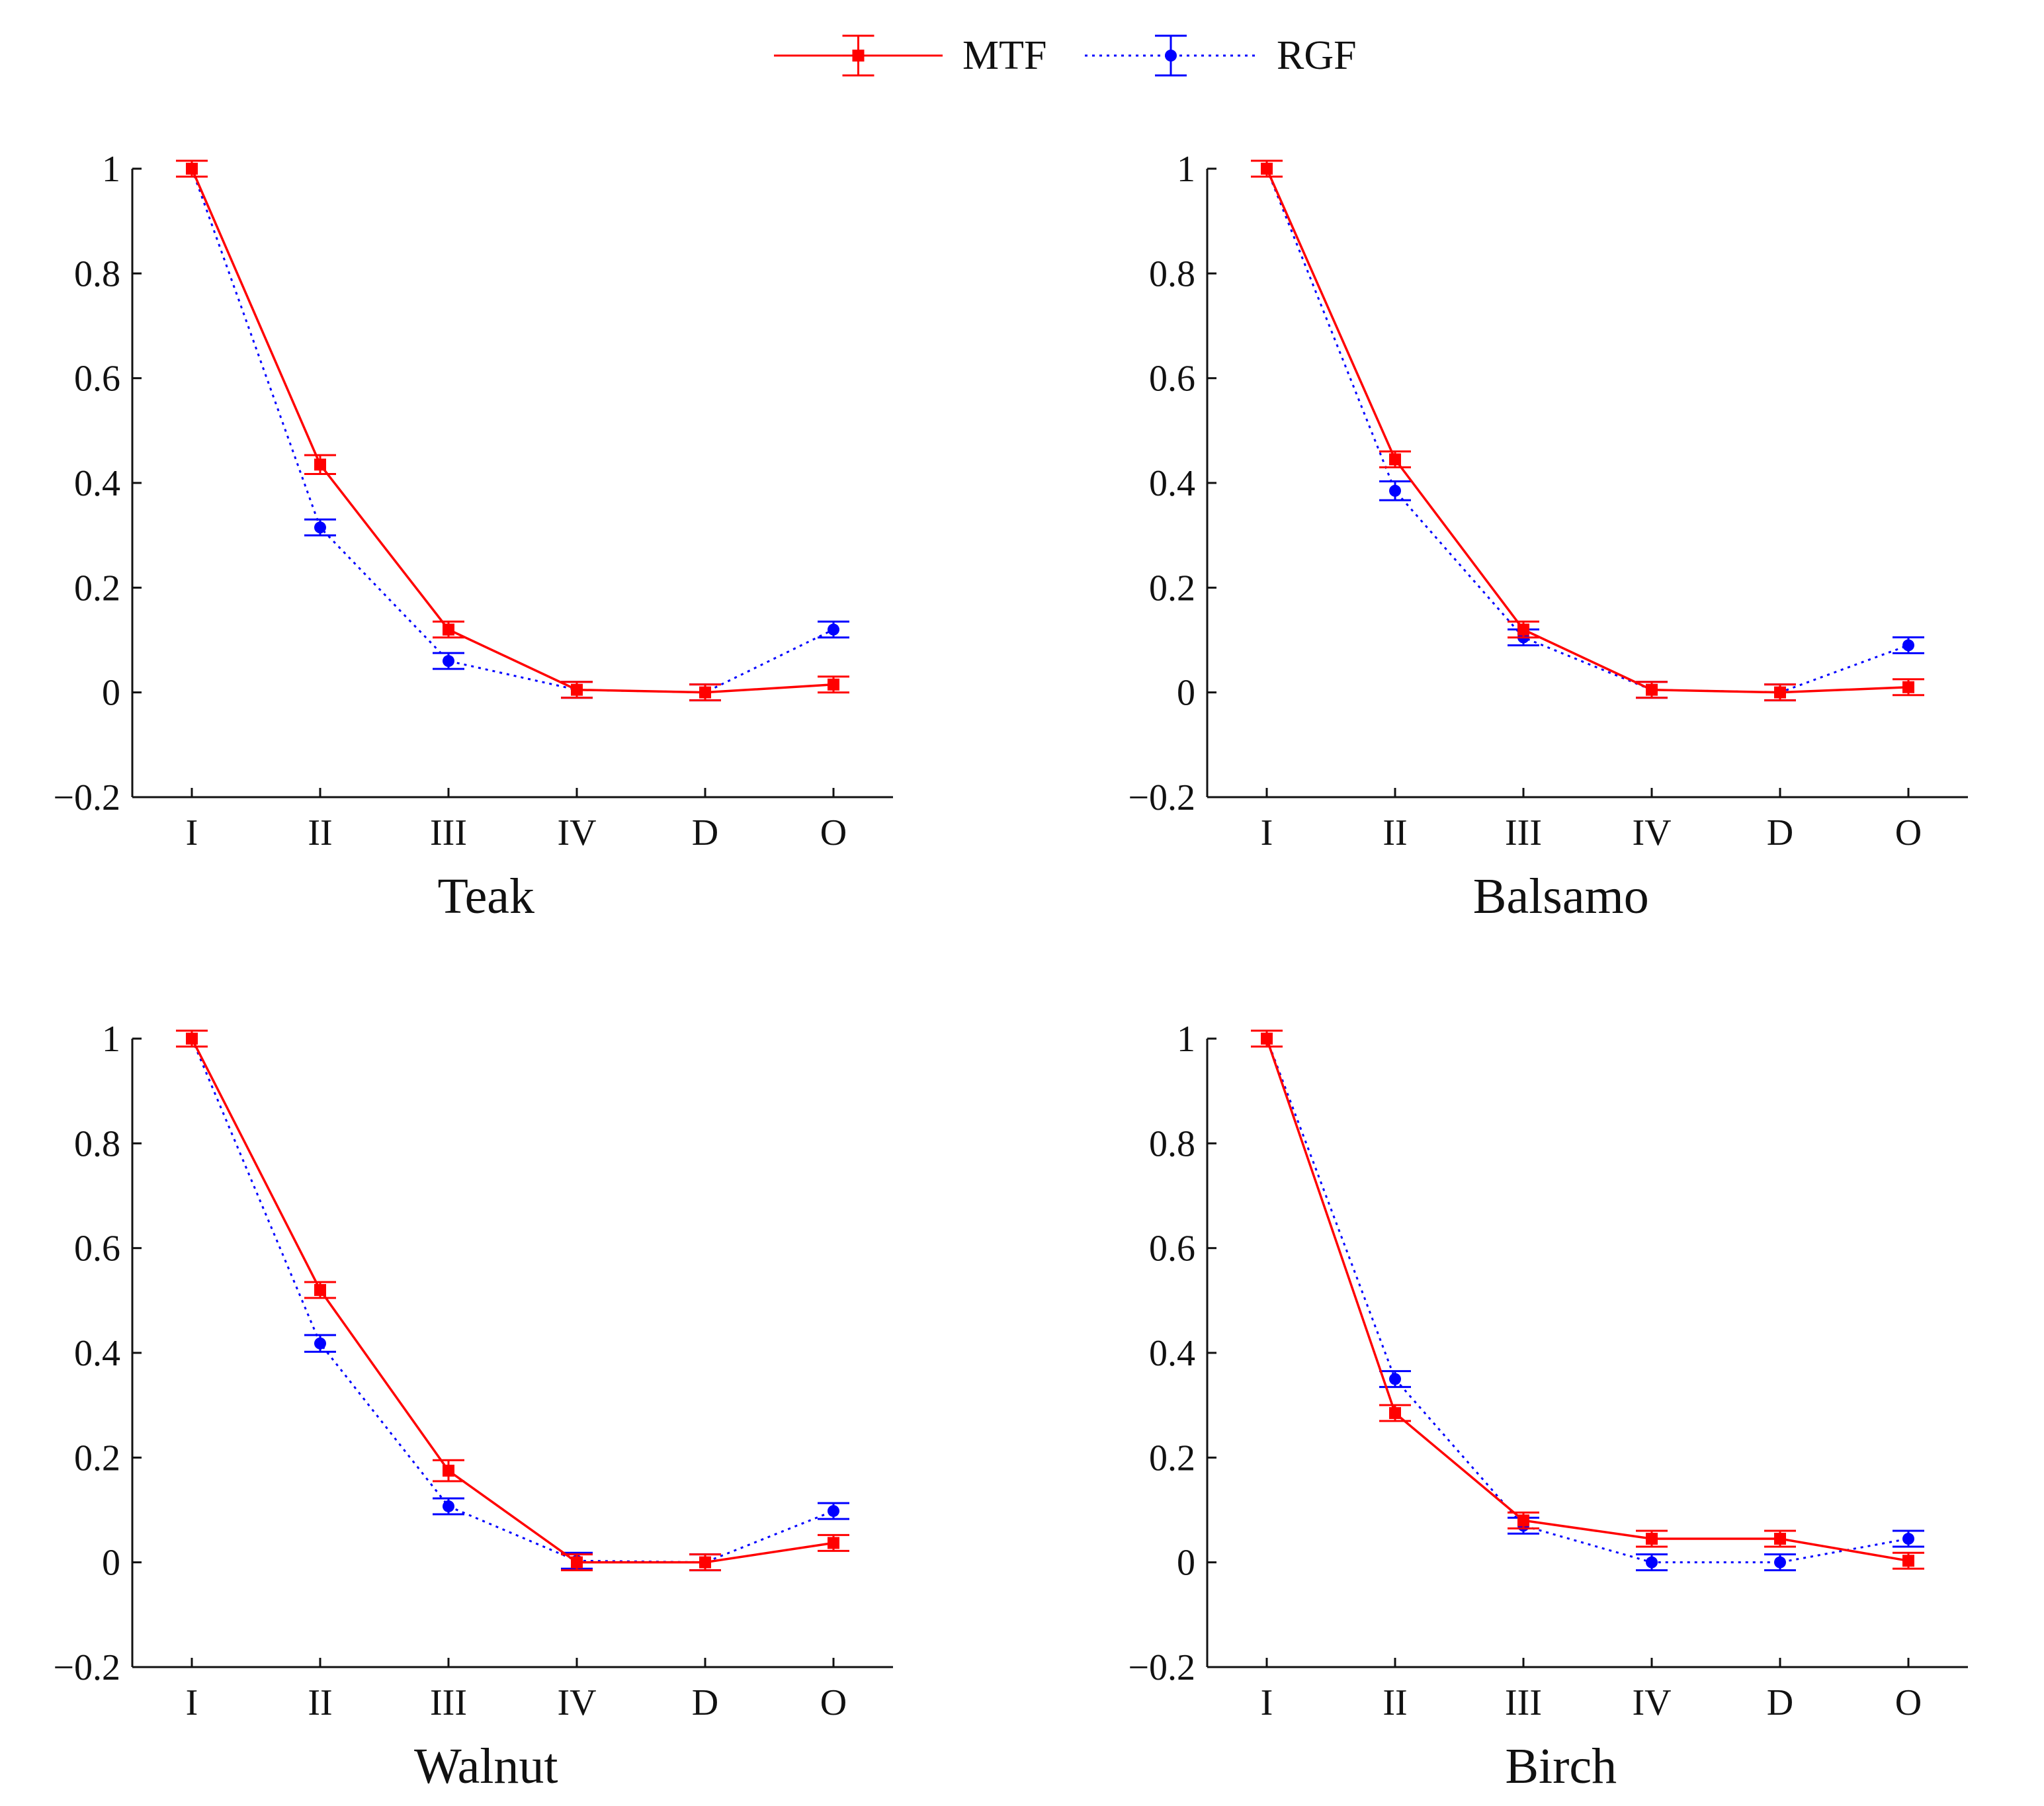  I want to click on panel-label: Birch, so click(1561, 1766).